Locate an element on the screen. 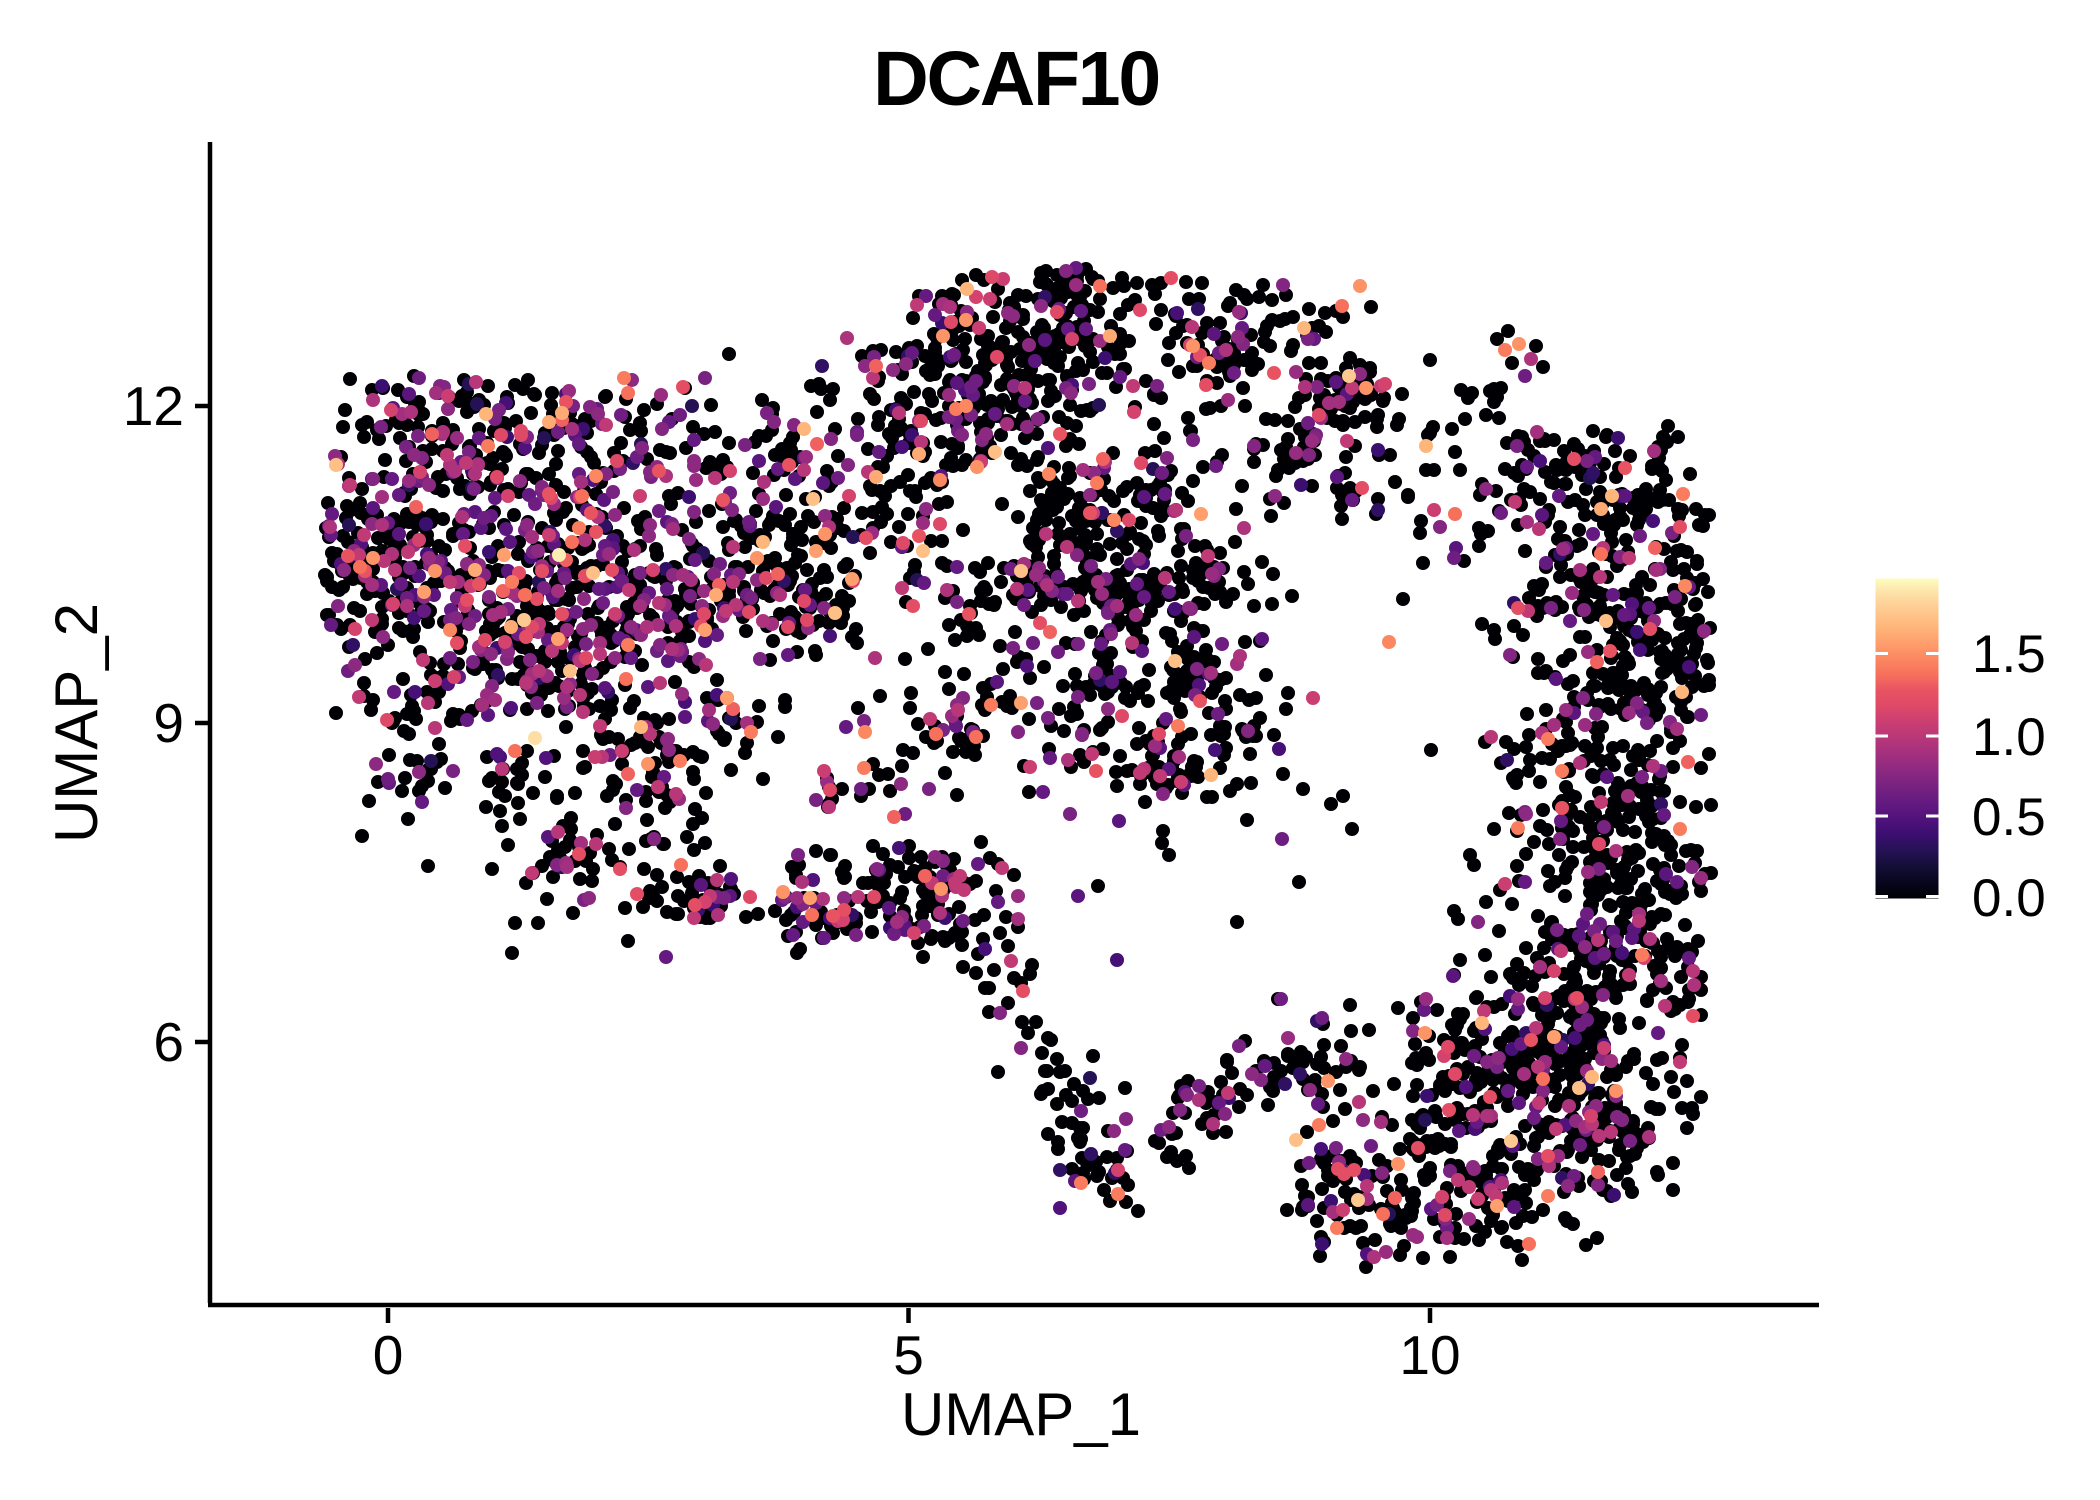  svg-text: 5 is located at coordinates (908, 1355).